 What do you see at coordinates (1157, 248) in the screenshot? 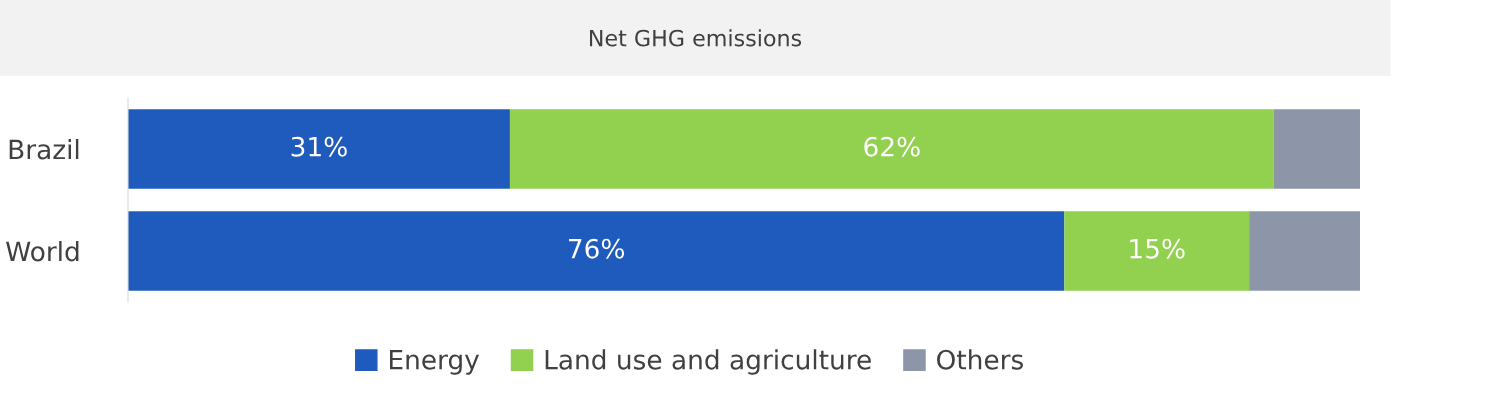
I see `data-label: 15%` at bounding box center [1157, 248].